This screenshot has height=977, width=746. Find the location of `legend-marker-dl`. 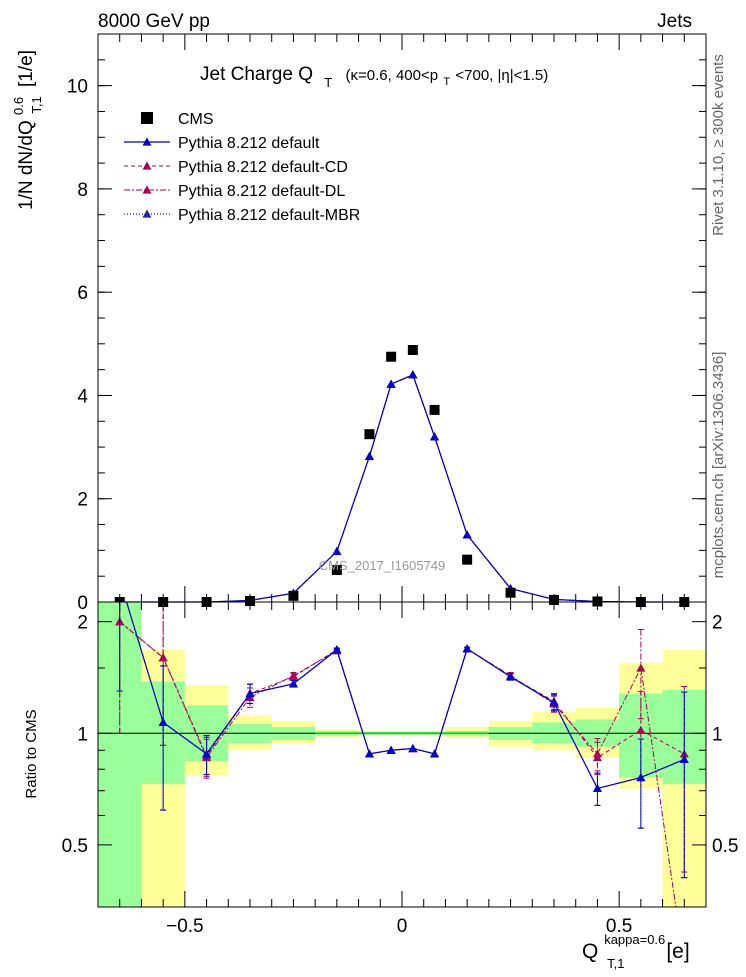

legend-marker-dl is located at coordinates (147, 189).